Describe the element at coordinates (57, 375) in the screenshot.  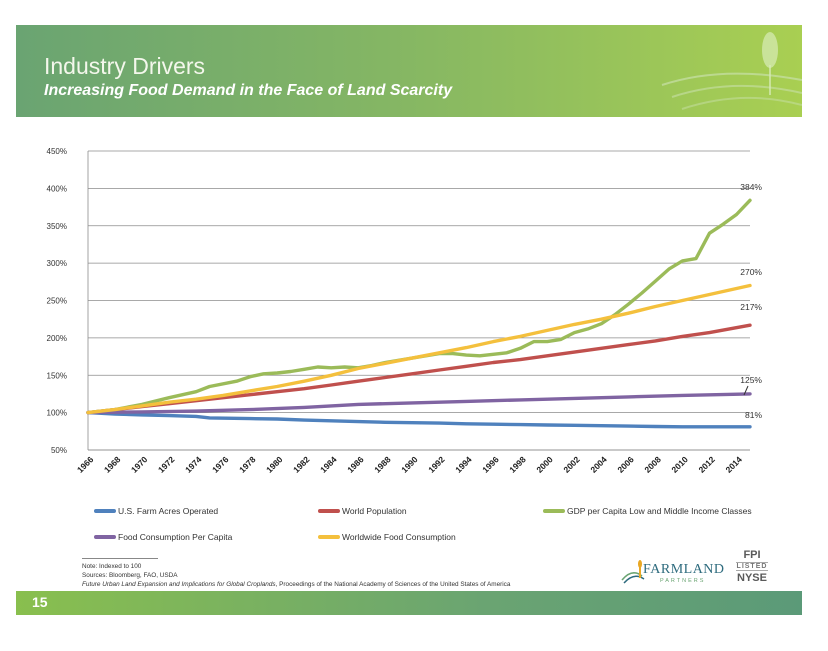
I see `y-tick-label: 150%` at that location.